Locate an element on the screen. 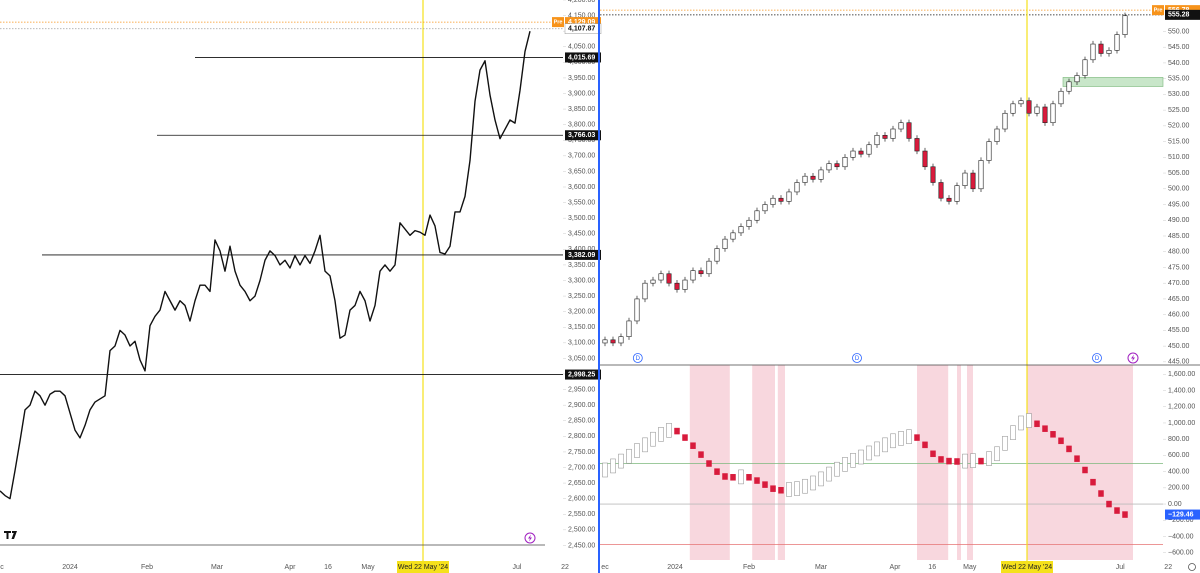 The width and height of the screenshot is (1200, 573). y-tick-label: 3,900.00 is located at coordinates (581, 93).